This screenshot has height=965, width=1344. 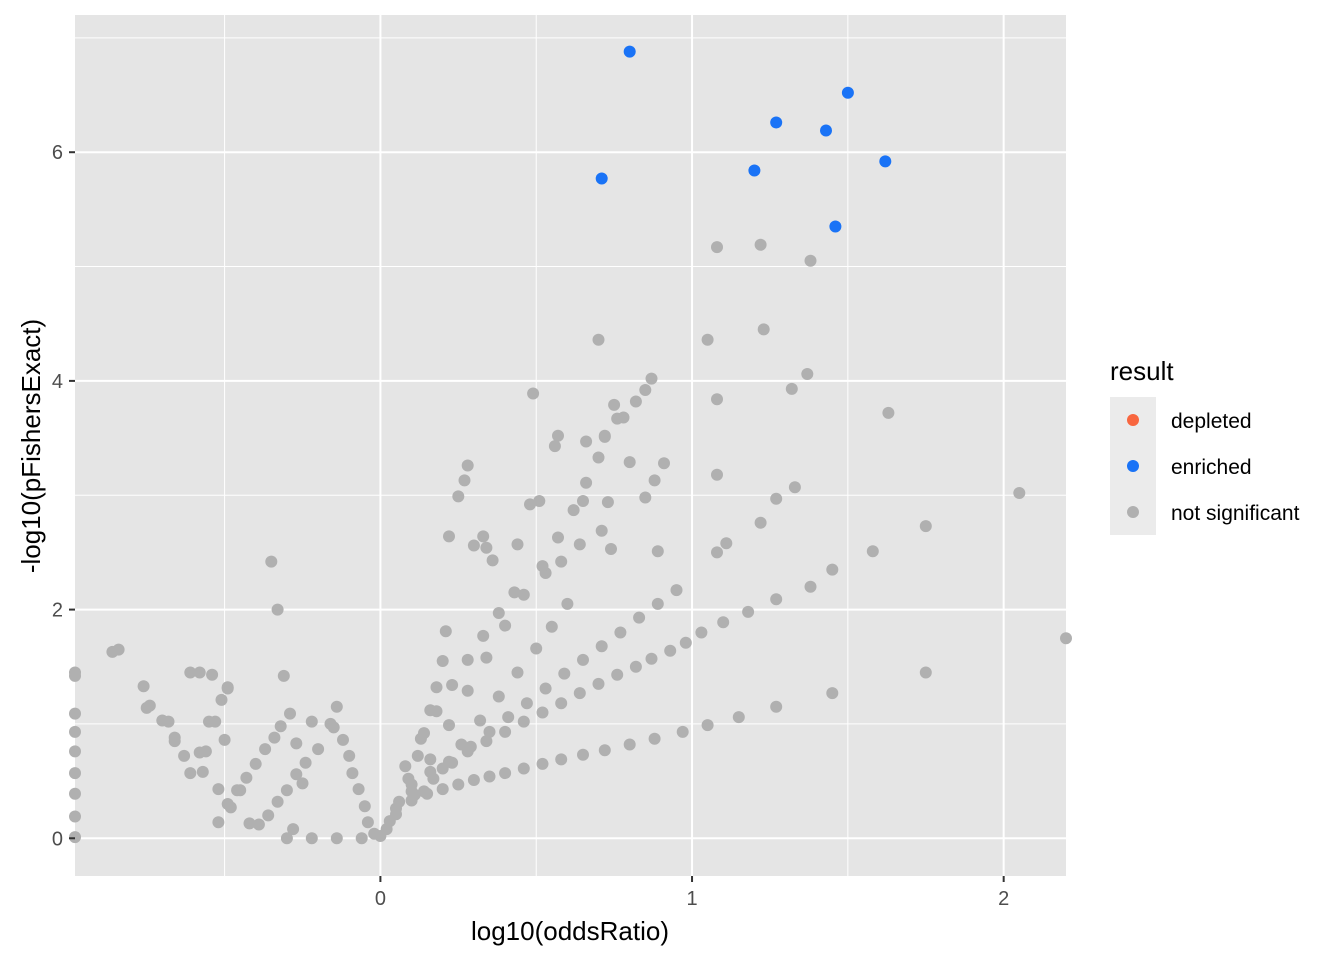 I want to click on y-tick-label: 2, so click(x=57, y=611).